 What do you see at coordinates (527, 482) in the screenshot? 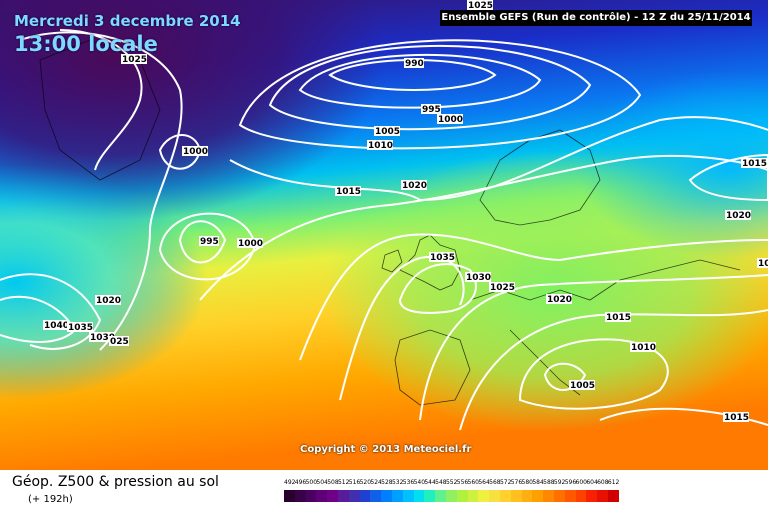
I see `scale-tick-label: 580` at bounding box center [527, 482].